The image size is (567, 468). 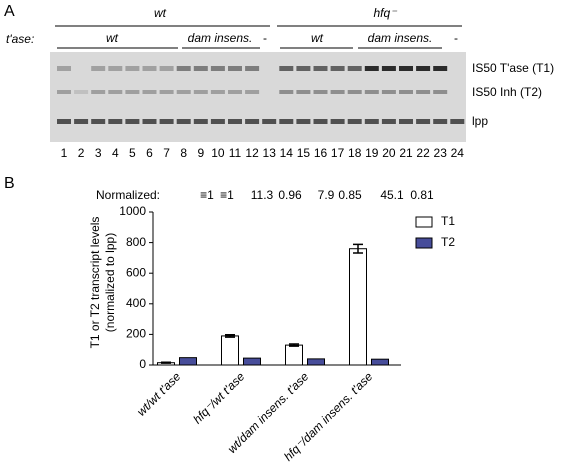 I want to click on lane-number: 12, so click(x=252, y=153).